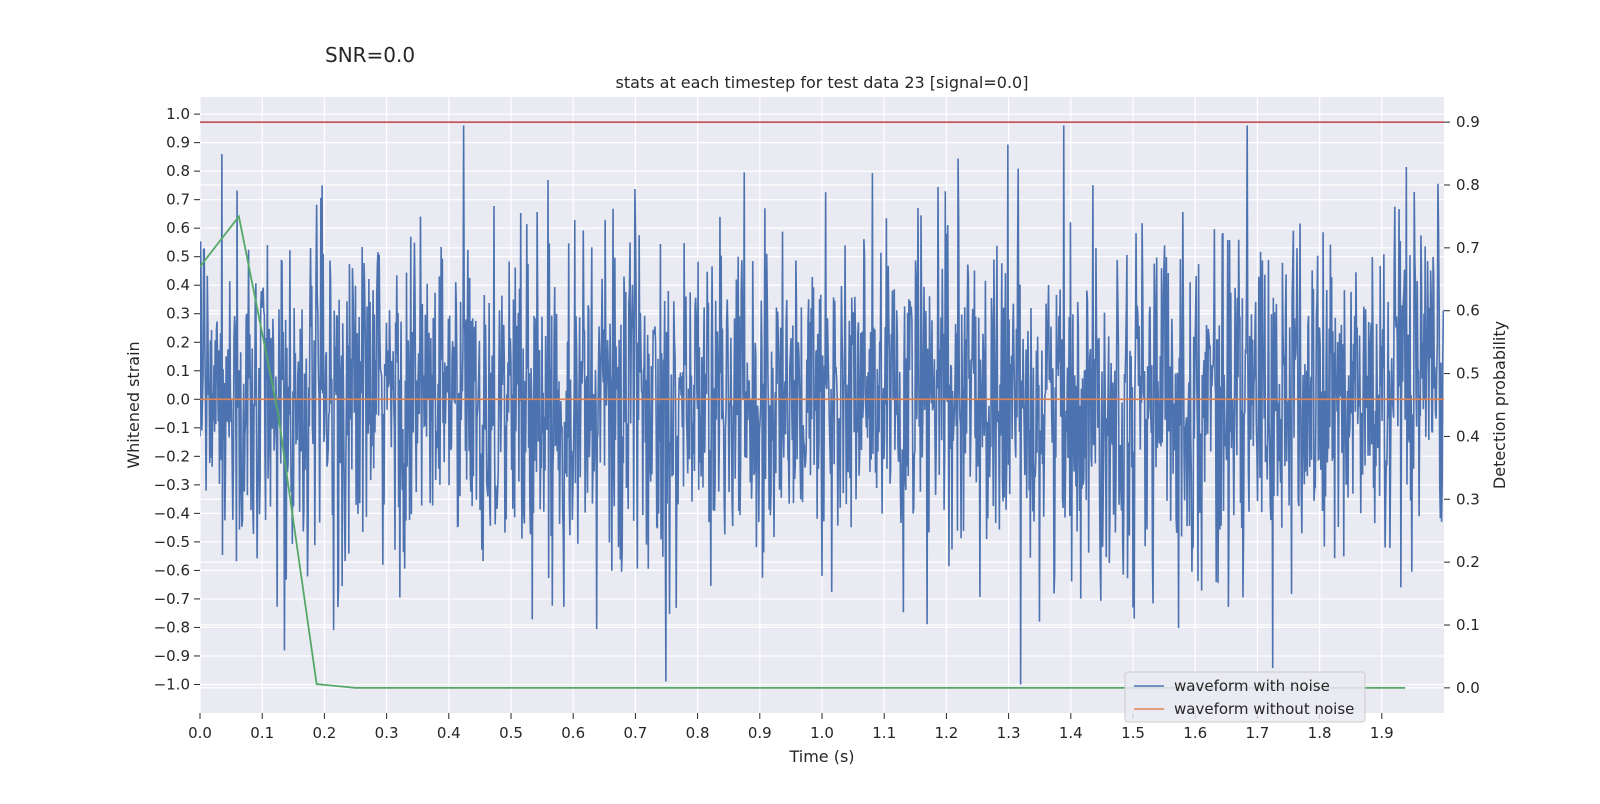 This screenshot has height=804, width=1600. What do you see at coordinates (178, 171) in the screenshot?
I see `y-tick-label: 0.8` at bounding box center [178, 171].